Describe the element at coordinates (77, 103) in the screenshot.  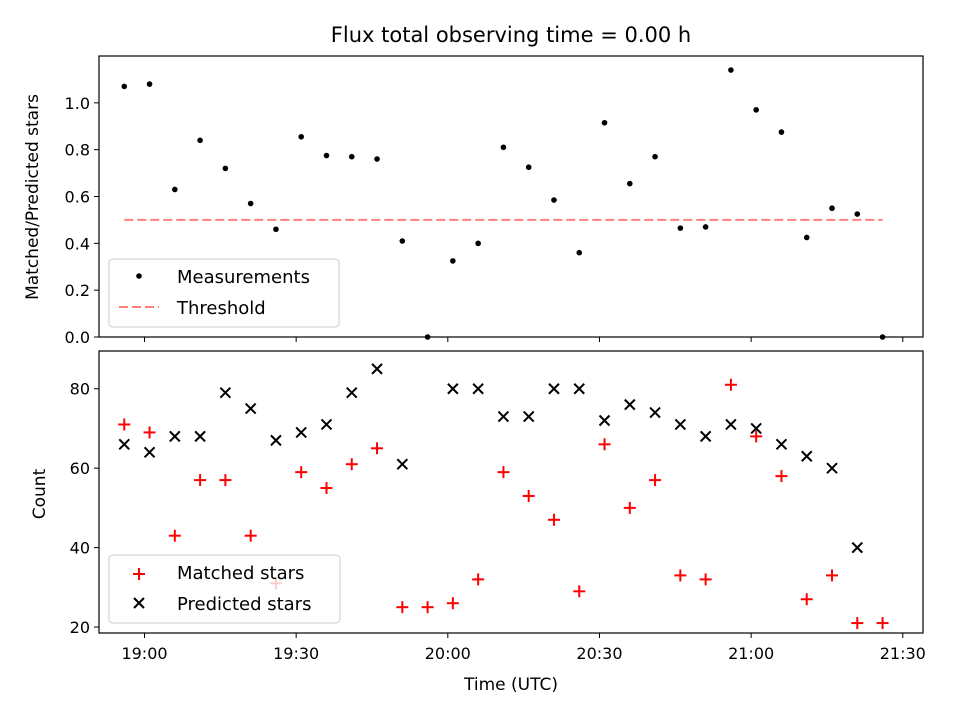
I see `top-ytick-label: 1.0` at that location.